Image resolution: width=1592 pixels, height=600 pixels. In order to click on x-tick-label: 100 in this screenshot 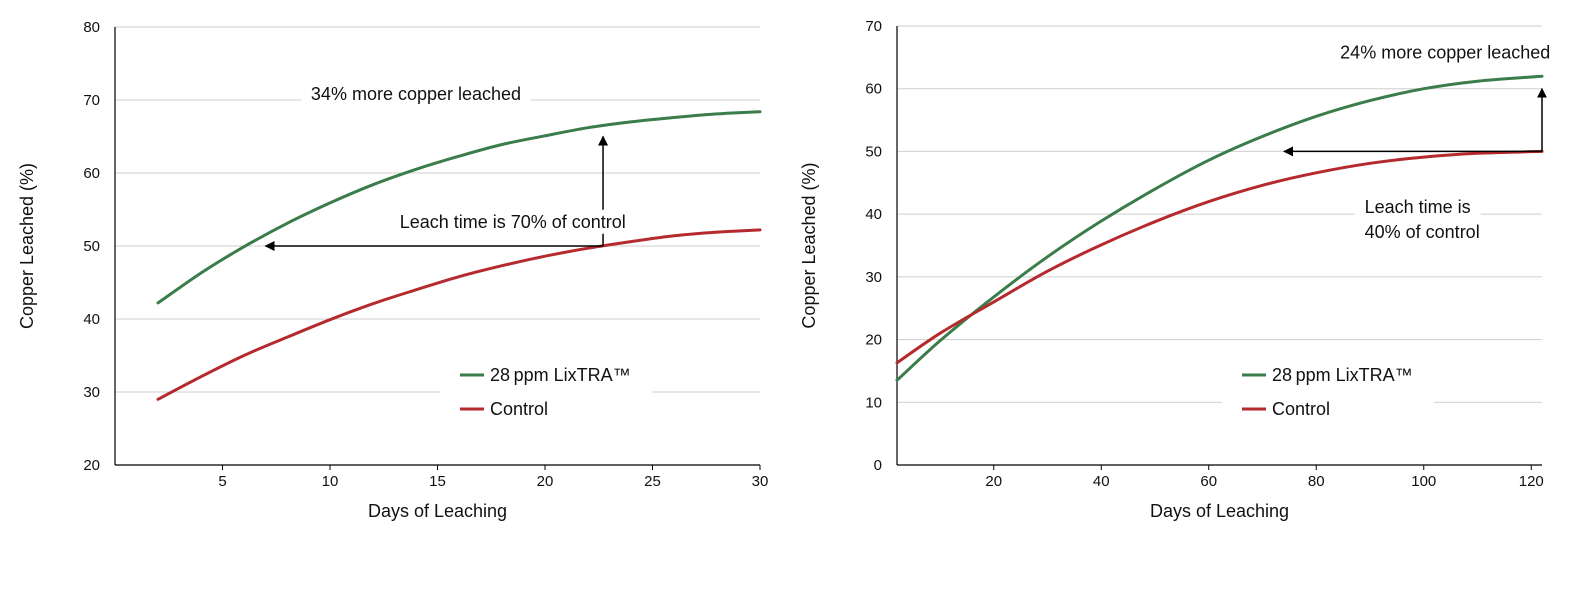, I will do `click(1423, 481)`.